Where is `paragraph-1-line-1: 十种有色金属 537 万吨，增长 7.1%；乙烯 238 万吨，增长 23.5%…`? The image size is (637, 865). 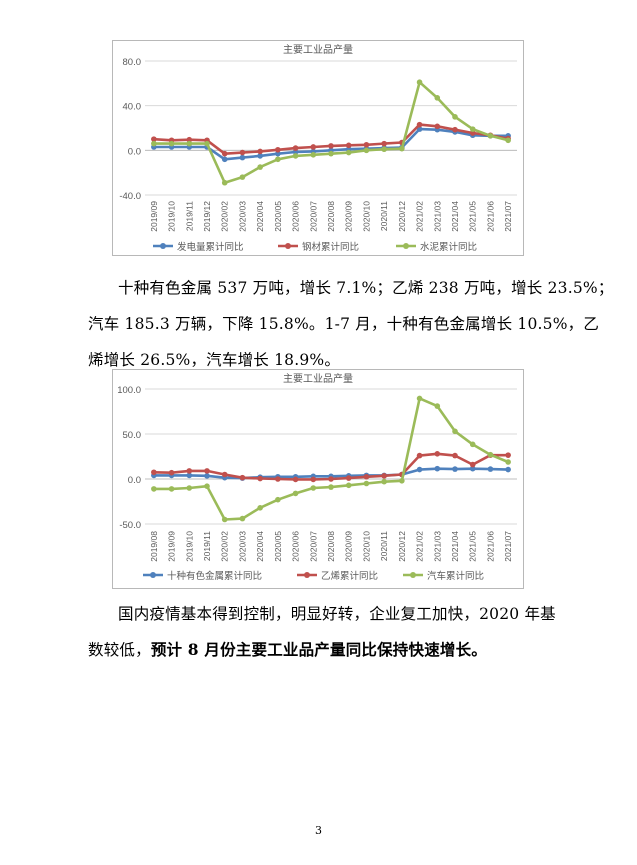 paragraph-1-line-1: 十种有色金属 537 万吨，增长 7.1%；乙烯 238 万吨，增长 23.5%… is located at coordinates (366, 288).